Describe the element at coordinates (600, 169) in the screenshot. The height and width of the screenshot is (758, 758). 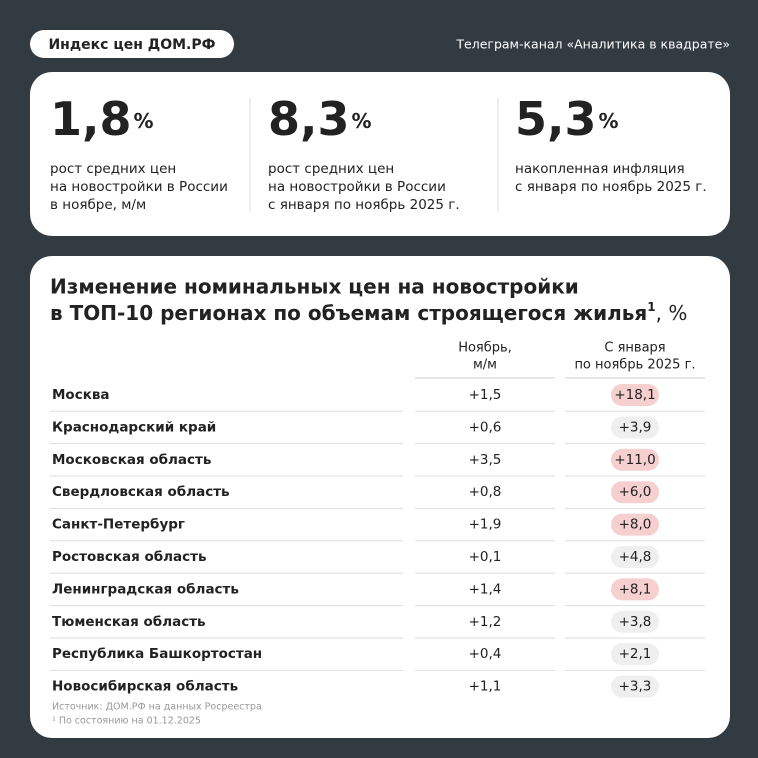
I see `stat-description: накопленная инфляция` at that location.